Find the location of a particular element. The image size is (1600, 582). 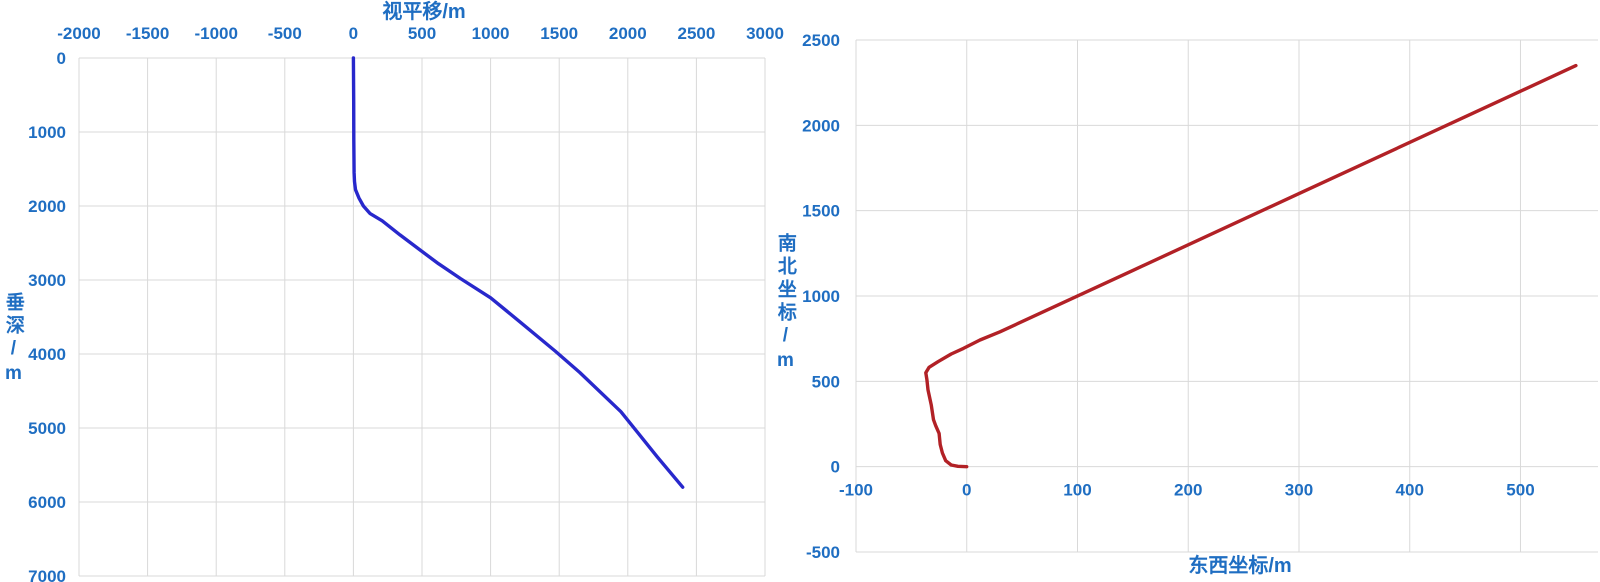

y-tick-label: 5000 is located at coordinates (47, 428).